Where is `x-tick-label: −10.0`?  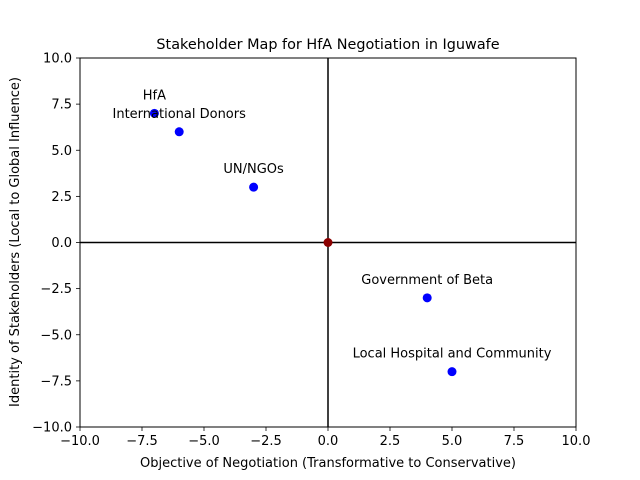 x-tick-label: −10.0 is located at coordinates (80, 441).